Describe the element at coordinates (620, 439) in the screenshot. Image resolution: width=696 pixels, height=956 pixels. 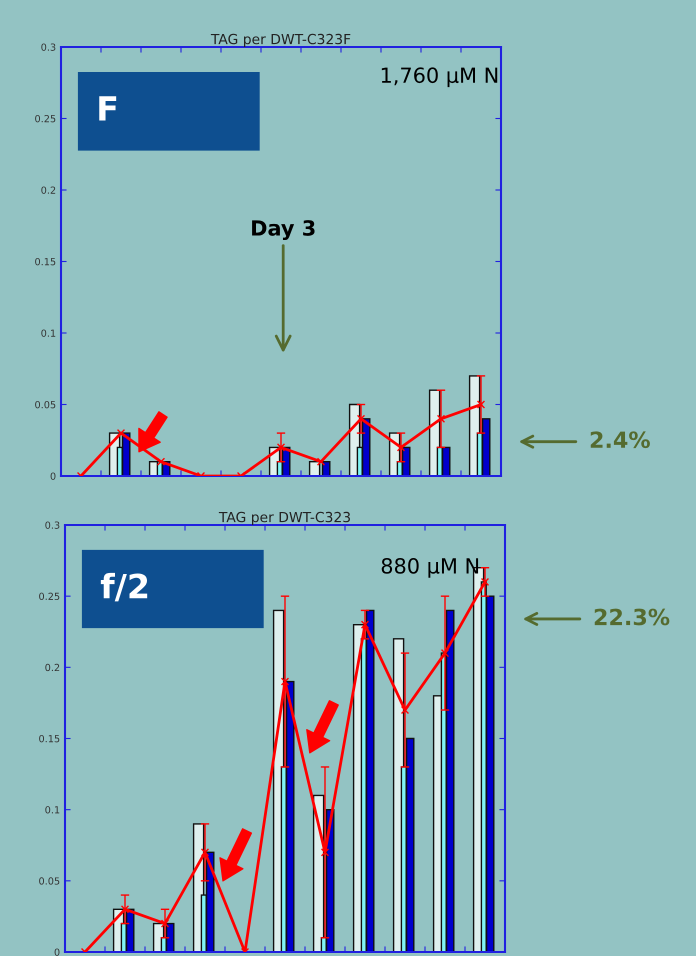
I see `text: 2.4%` at that location.